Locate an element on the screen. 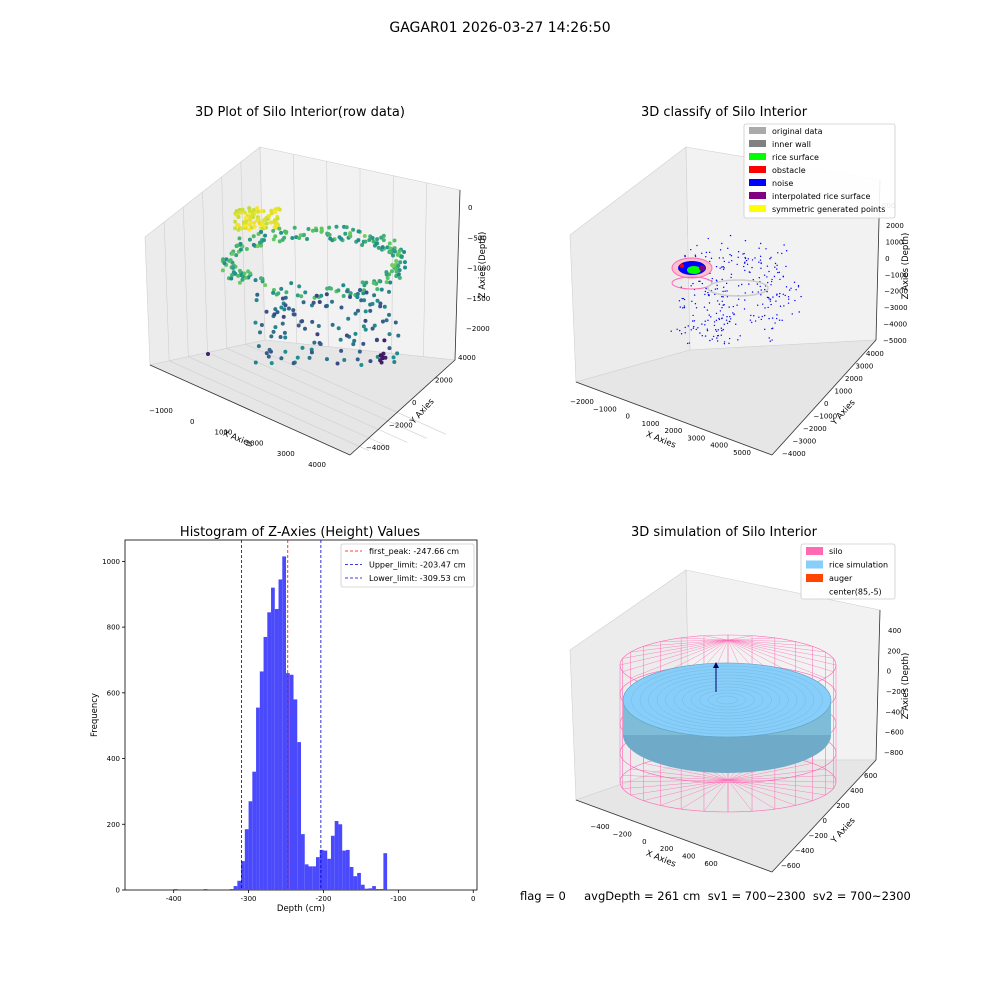 Image resolution: width=1000 pixels, height=1000 pixels. legend-label: silo is located at coordinates (836, 551).